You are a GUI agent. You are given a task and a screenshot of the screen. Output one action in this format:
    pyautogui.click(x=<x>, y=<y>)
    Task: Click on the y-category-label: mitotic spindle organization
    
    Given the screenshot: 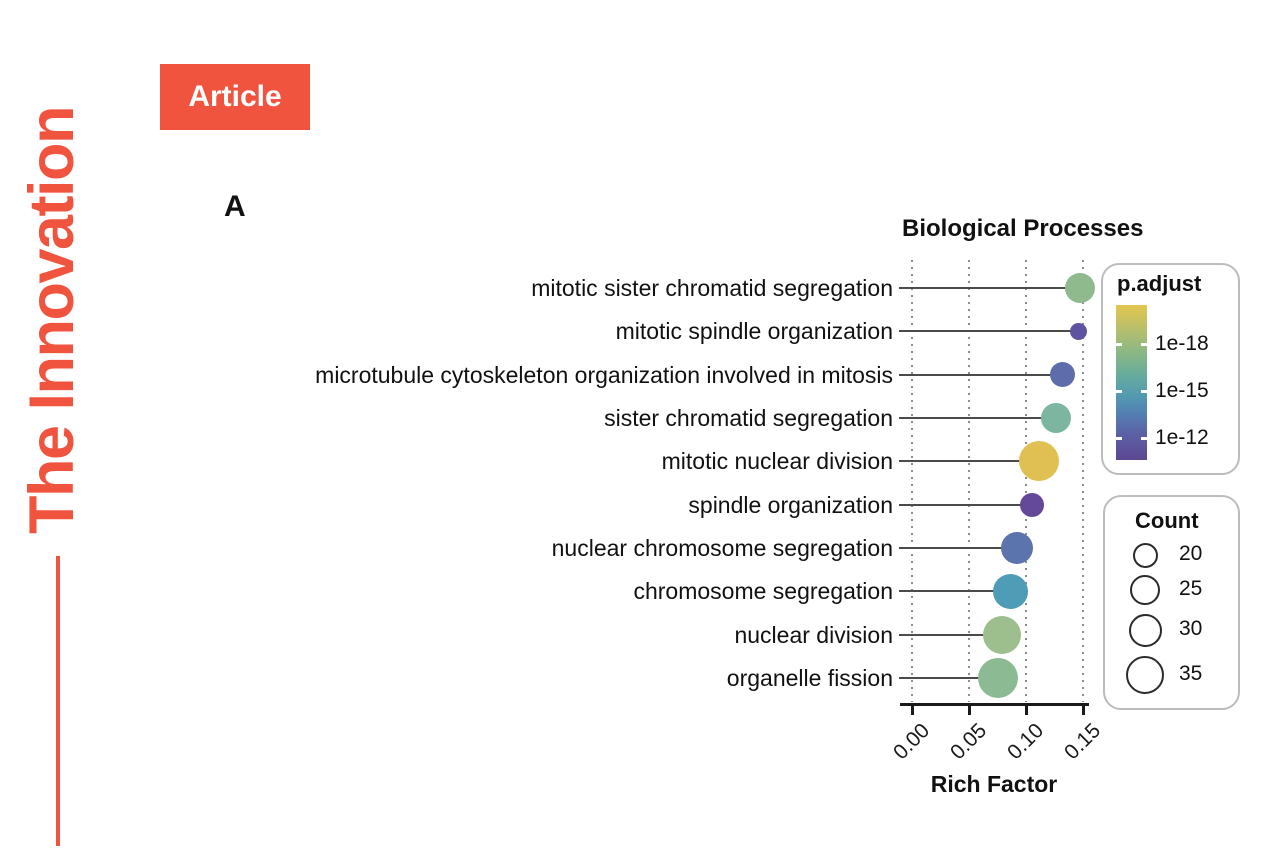 What is the action you would take?
    pyautogui.click(x=754, y=331)
    